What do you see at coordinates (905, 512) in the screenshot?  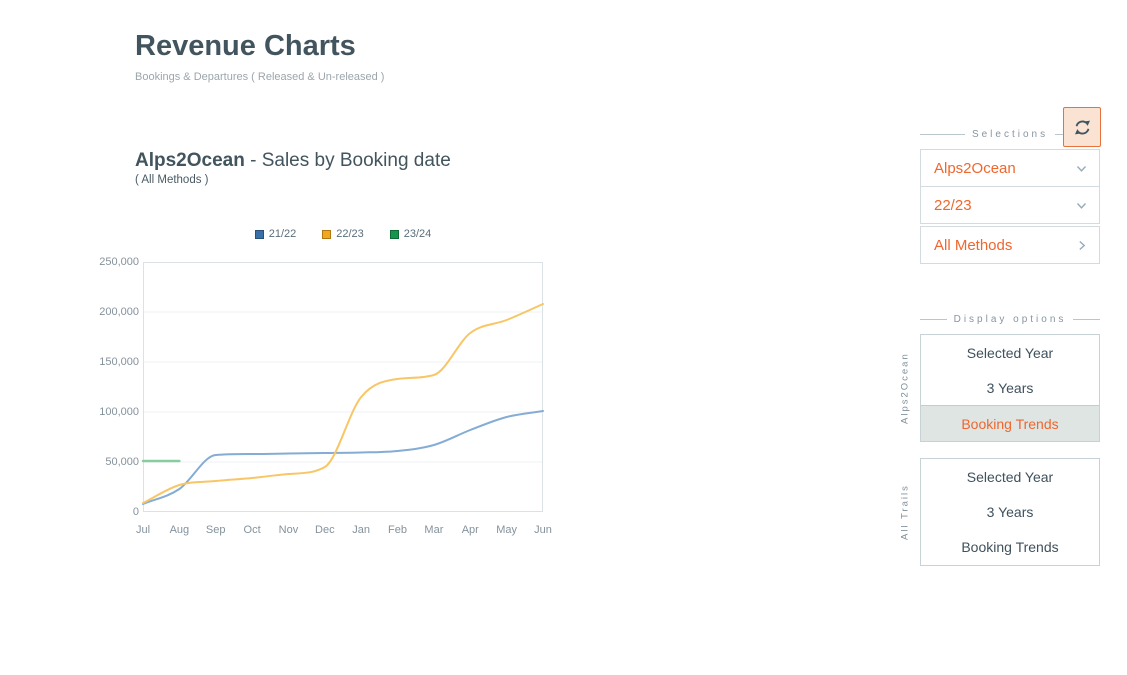 I see `group-label-all-trails: All Trails` at bounding box center [905, 512].